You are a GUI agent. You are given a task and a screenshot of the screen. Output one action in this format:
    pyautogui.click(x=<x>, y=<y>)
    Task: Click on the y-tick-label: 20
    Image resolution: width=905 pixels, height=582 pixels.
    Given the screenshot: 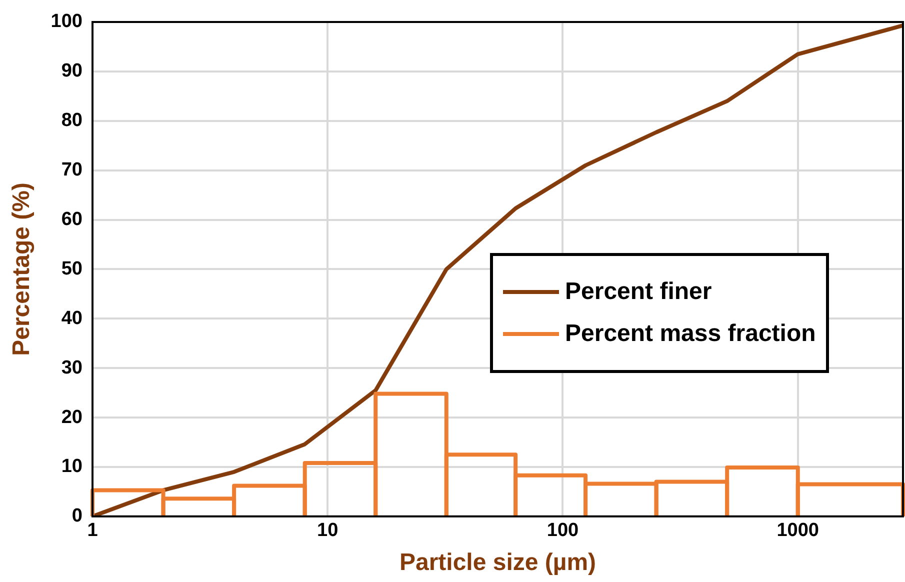 What is the action you would take?
    pyautogui.click(x=71, y=417)
    